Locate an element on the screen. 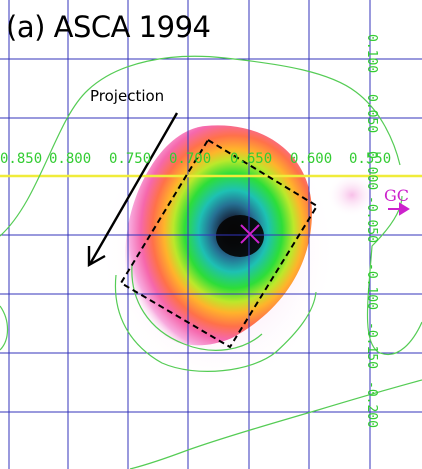  y-tick-label: -0.200 is located at coordinates (371, 404).